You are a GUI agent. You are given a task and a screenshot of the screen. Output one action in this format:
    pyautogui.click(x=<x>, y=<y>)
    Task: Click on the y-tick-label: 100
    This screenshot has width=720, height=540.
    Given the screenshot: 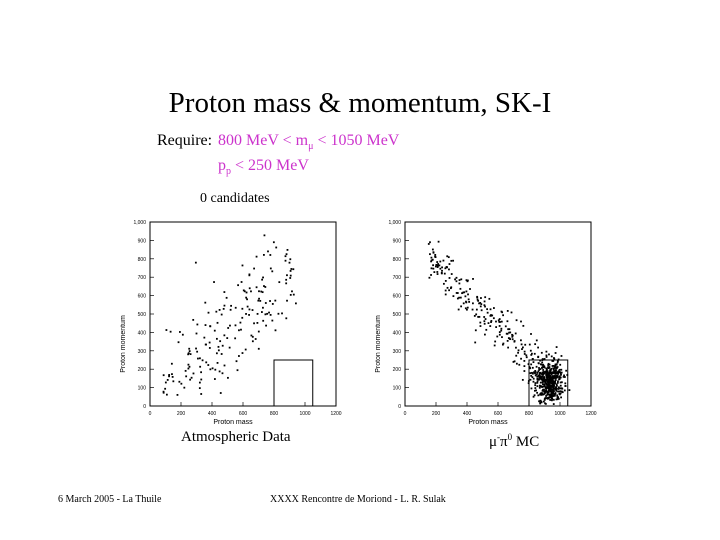 What is the action you would take?
    pyautogui.click(x=397, y=389)
    